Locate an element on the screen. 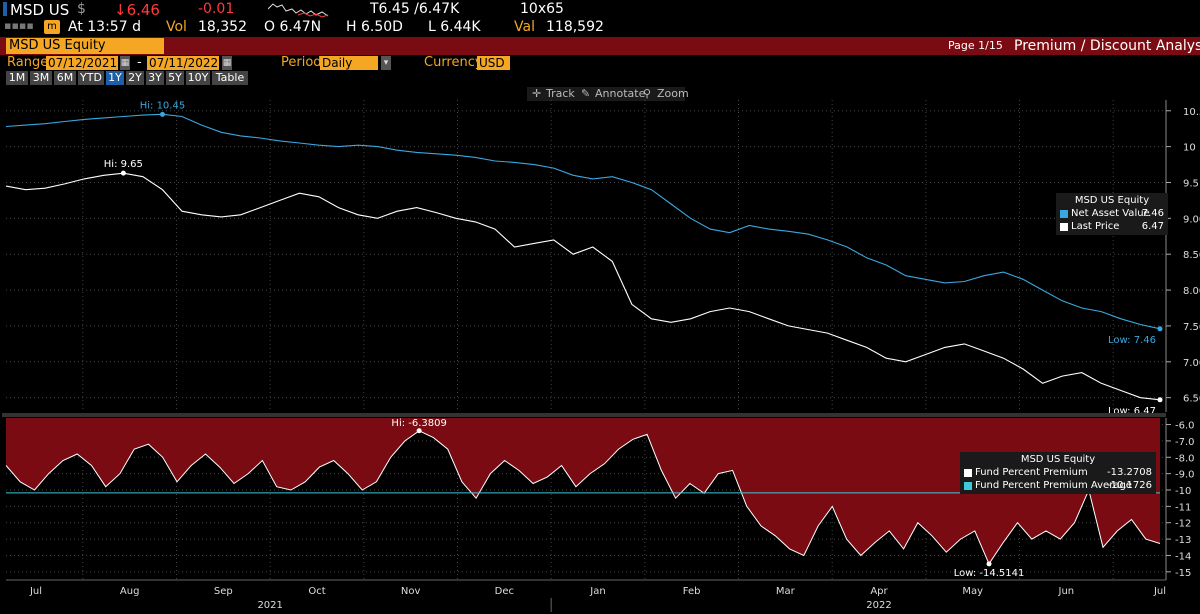 The height and width of the screenshot is (614, 1200). open-price: O 6.47N is located at coordinates (293, 27).